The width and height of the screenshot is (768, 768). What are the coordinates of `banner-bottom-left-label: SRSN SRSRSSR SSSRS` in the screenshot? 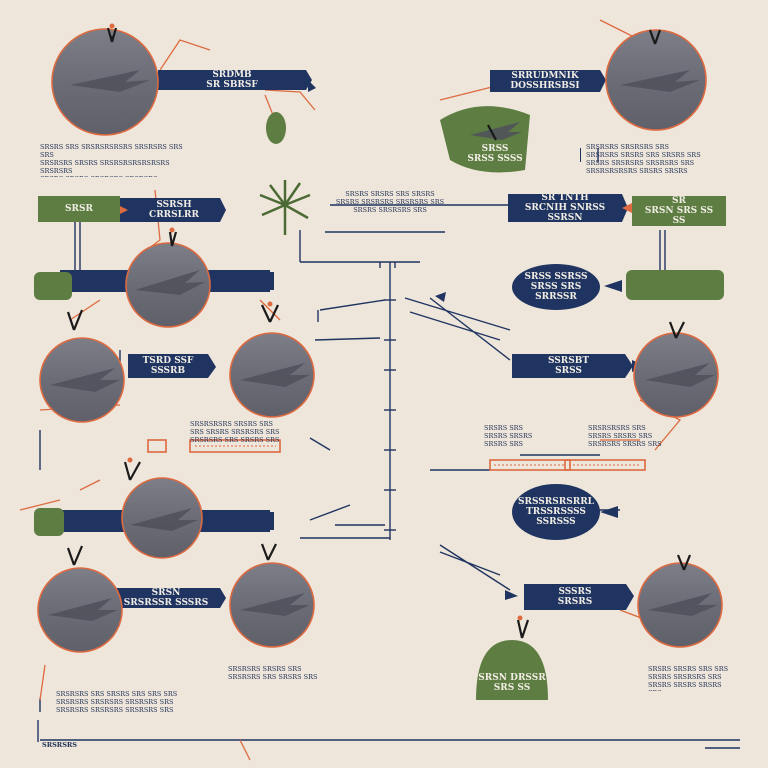 It's located at (166, 598).